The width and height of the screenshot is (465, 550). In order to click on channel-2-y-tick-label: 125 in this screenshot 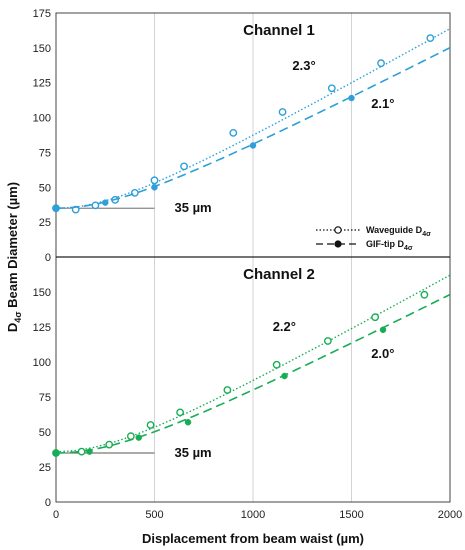, I will do `click(42, 328)`.